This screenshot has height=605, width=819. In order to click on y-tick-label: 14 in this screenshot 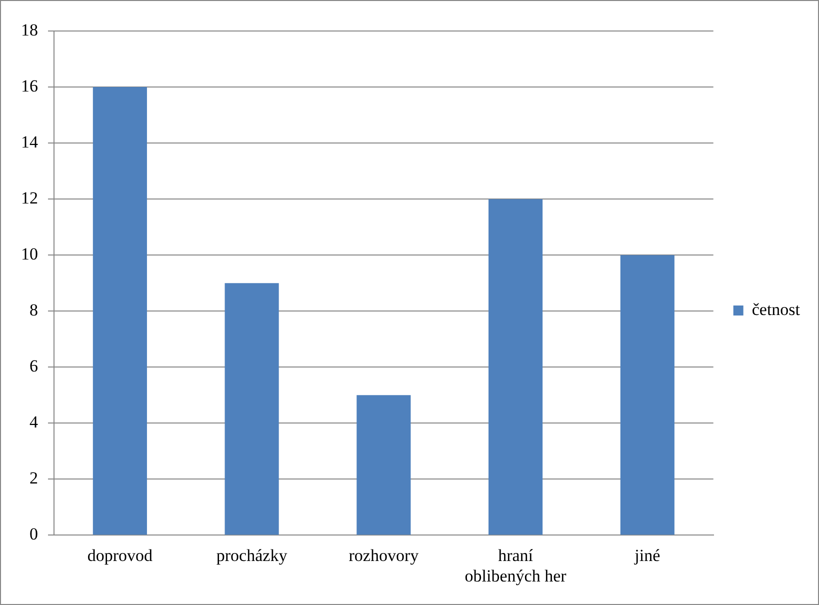, I will do `click(29, 142)`.